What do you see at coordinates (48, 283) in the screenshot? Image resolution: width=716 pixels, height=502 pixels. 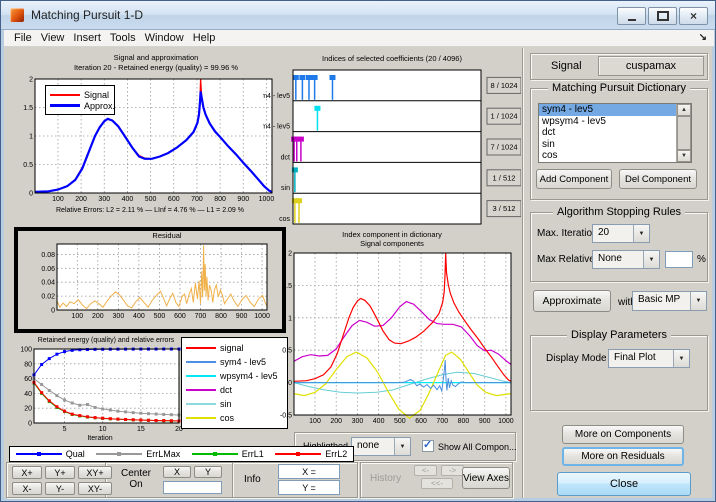 I see `svg-text: 0.04` at bounding box center [48, 283].